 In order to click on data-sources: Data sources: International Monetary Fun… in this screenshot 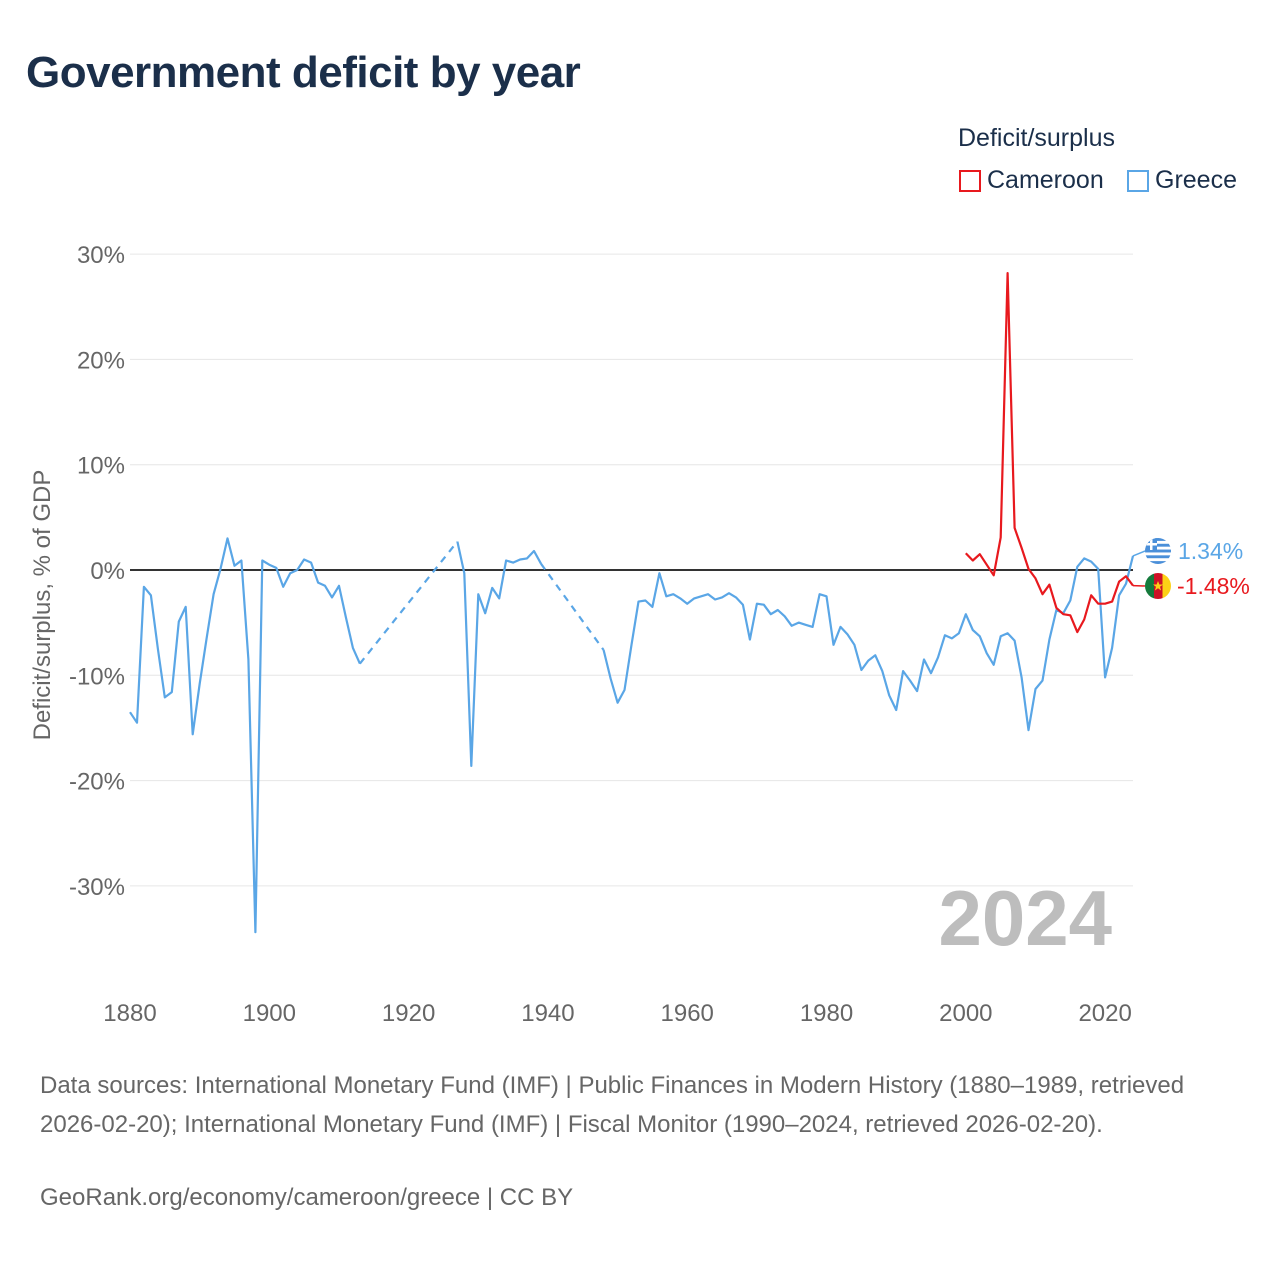, I will do `click(612, 1105)`.